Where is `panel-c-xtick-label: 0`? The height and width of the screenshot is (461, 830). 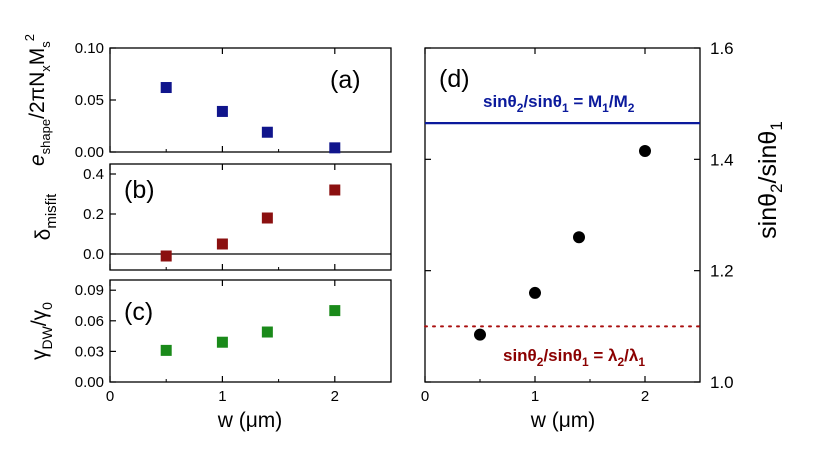 panel-c-xtick-label: 0 is located at coordinates (110, 396).